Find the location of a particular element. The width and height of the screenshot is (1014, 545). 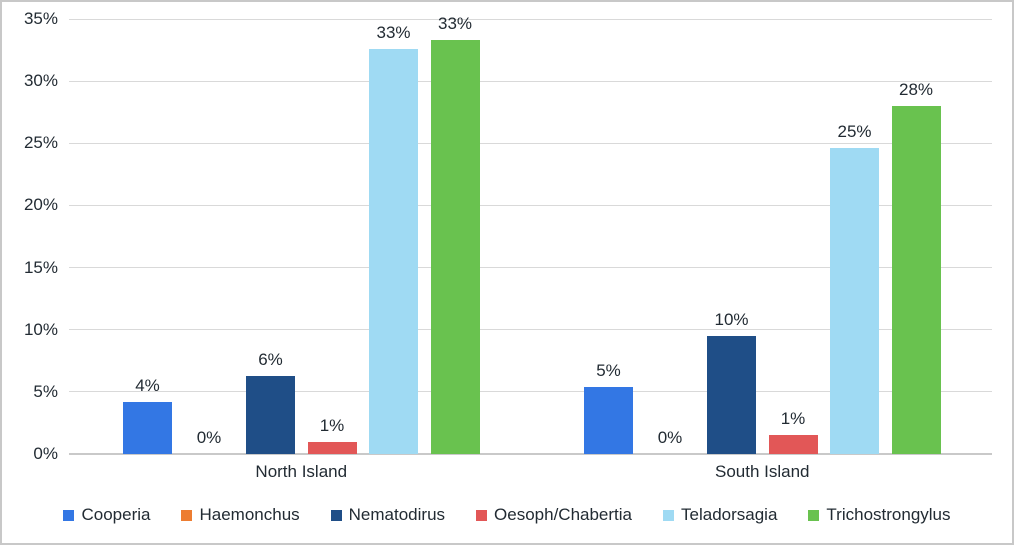

legend-label: Haemonchus is located at coordinates (249, 514).